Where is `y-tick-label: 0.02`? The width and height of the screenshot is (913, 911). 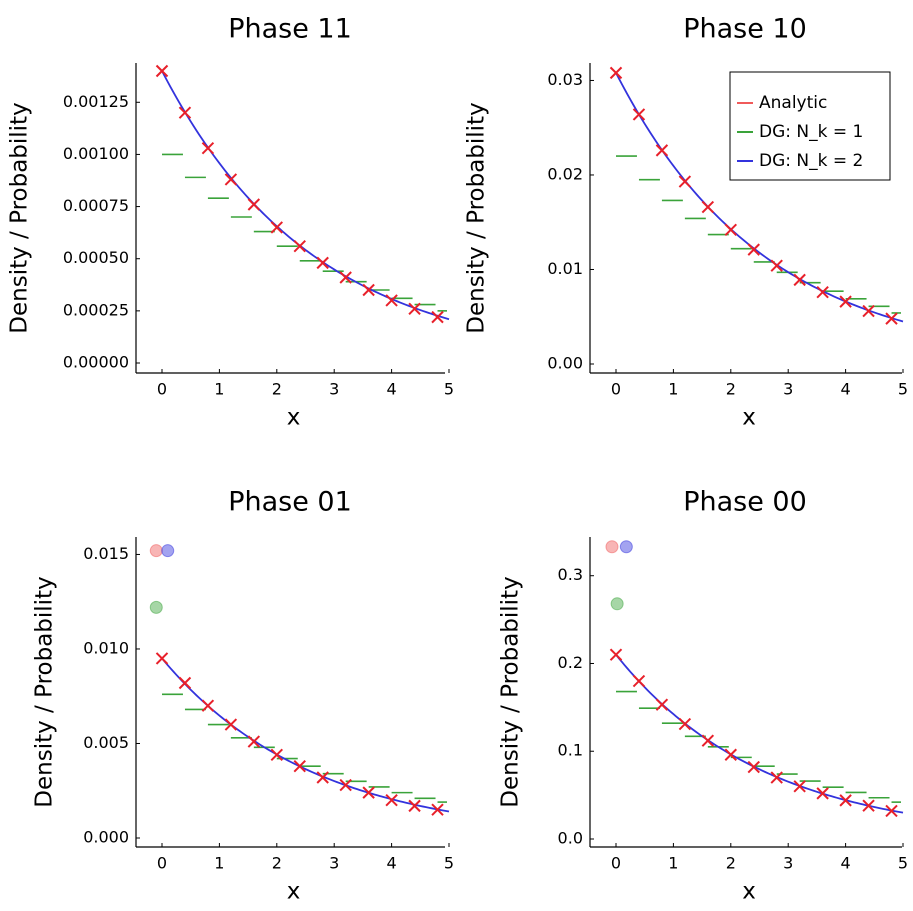 y-tick-label: 0.02 is located at coordinates (565, 173).